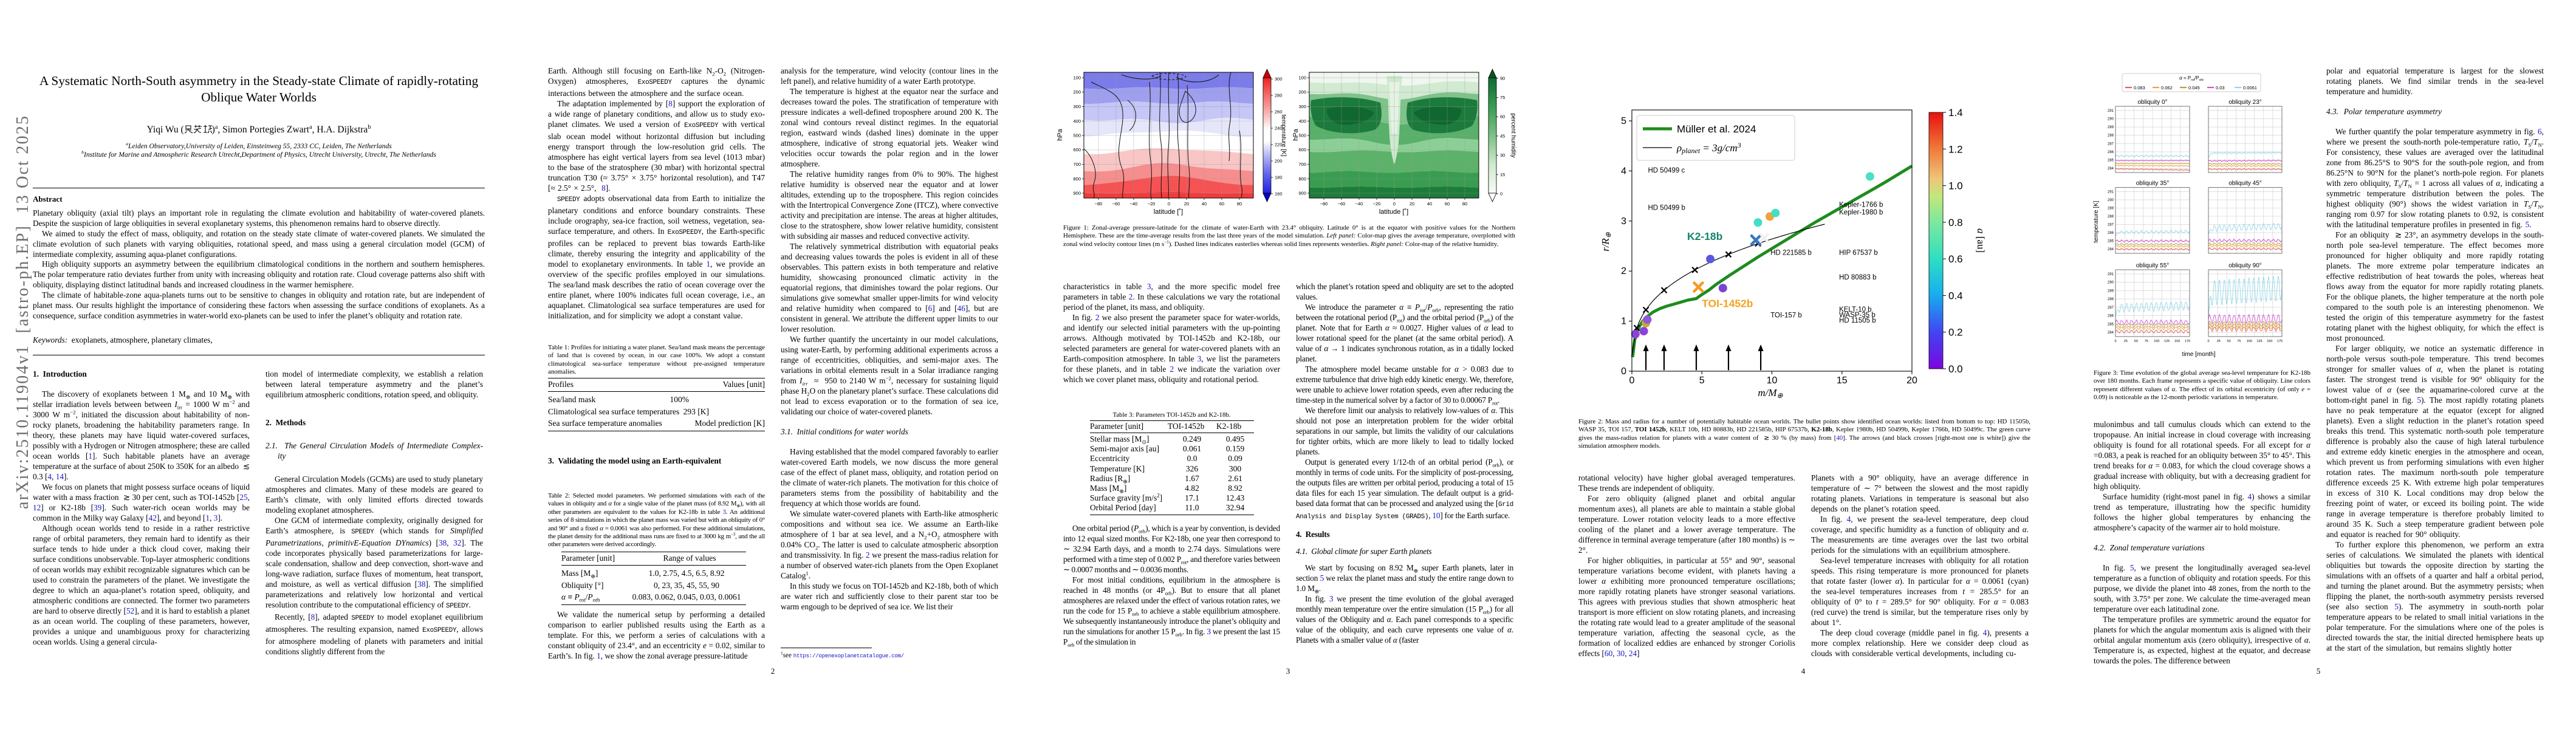 The height and width of the screenshot is (729, 2576). Describe the element at coordinates (2167, 88) in the screenshot. I see `svg-text: 0.062` at that location.